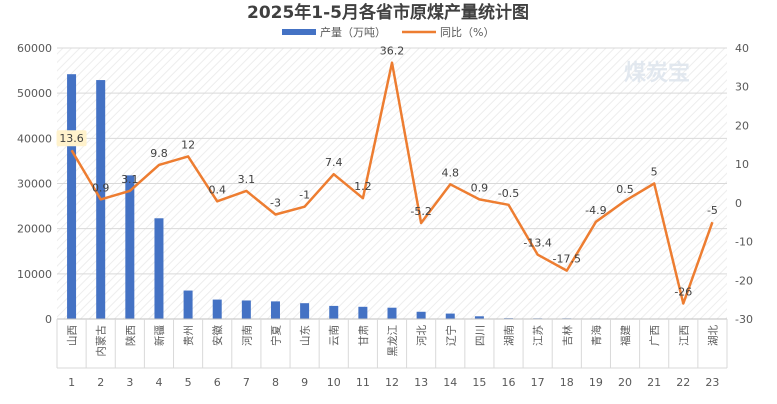  Describe the element at coordinates (596, 335) in the screenshot. I see `x-category-label: 青海` at that location.